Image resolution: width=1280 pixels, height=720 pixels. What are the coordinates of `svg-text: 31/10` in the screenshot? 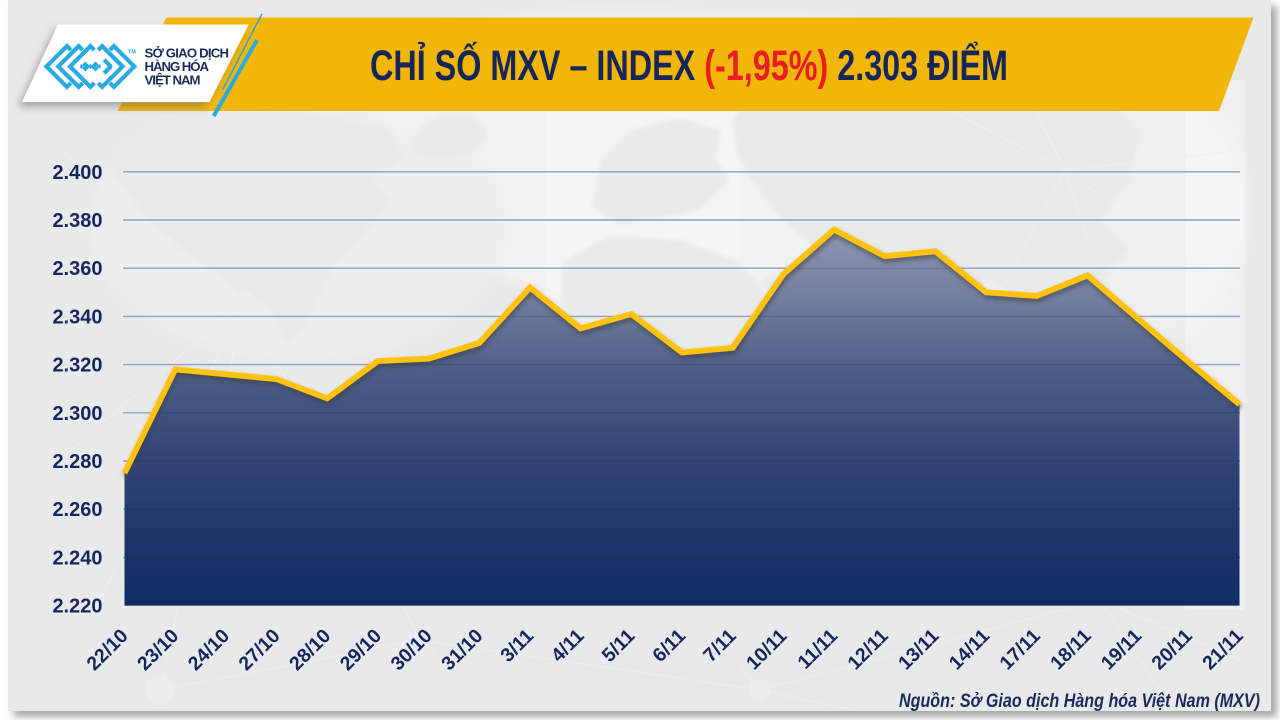 It's located at (462, 650).